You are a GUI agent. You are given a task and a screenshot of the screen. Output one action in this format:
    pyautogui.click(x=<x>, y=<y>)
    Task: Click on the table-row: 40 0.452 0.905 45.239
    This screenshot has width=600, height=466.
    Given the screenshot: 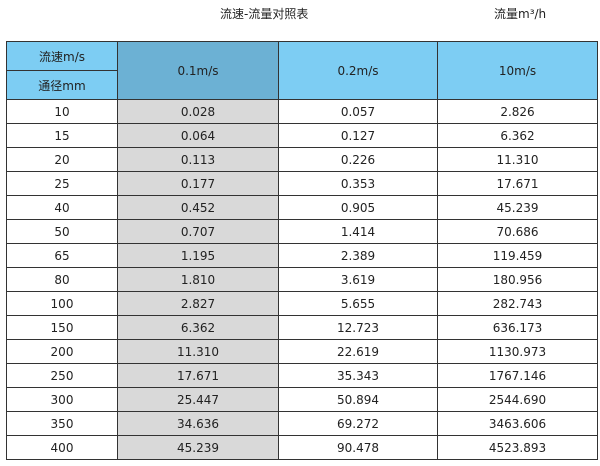 What is the action you would take?
    pyautogui.click(x=302, y=207)
    